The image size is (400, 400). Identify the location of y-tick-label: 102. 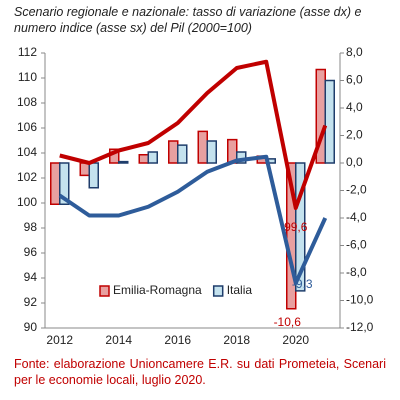
(27, 177).